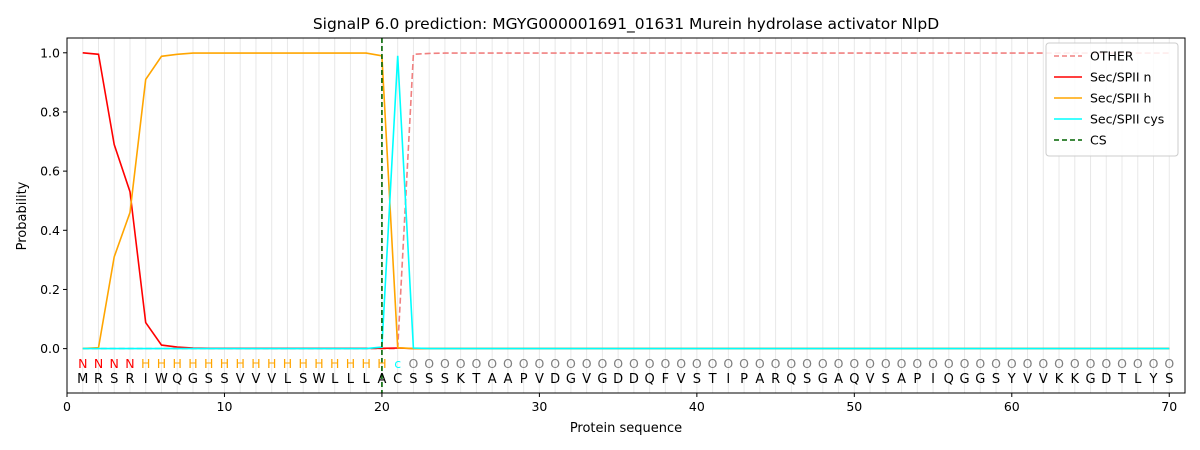  I want to click on y-axis-label: Probability, so click(22, 215).